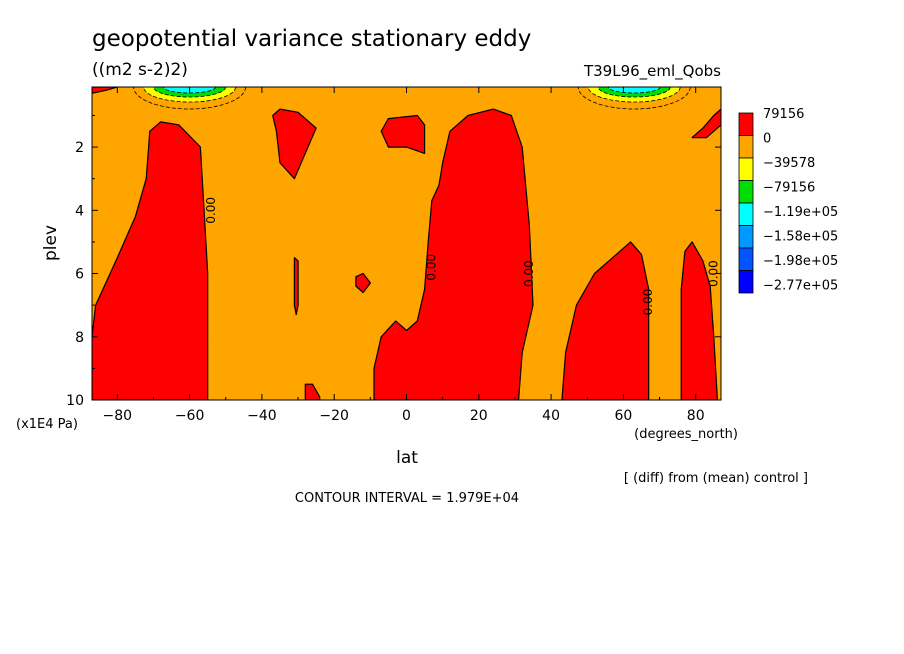 This screenshot has height=654, width=904. What do you see at coordinates (696, 416) in the screenshot?
I see `x-tick-label: 80` at bounding box center [696, 416].